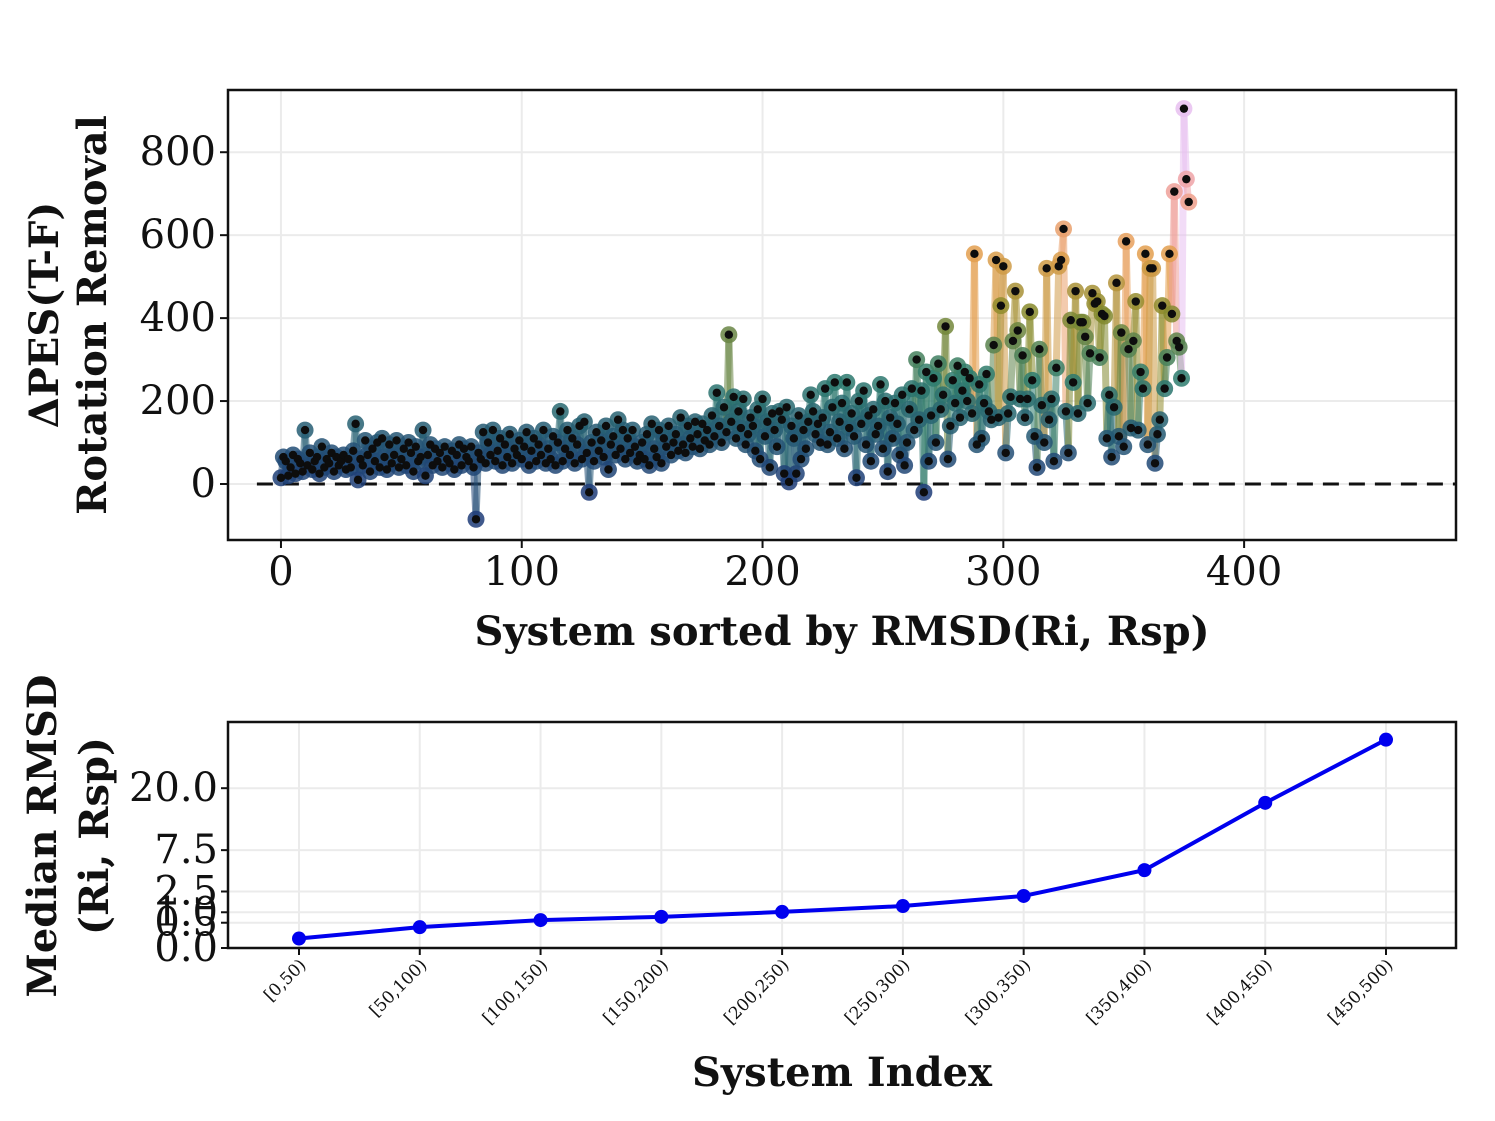 This screenshot has height=1121, width=1495. I want to click on bottom-y-axis-title-line2: (Ri, Rsp), so click(94, 836).